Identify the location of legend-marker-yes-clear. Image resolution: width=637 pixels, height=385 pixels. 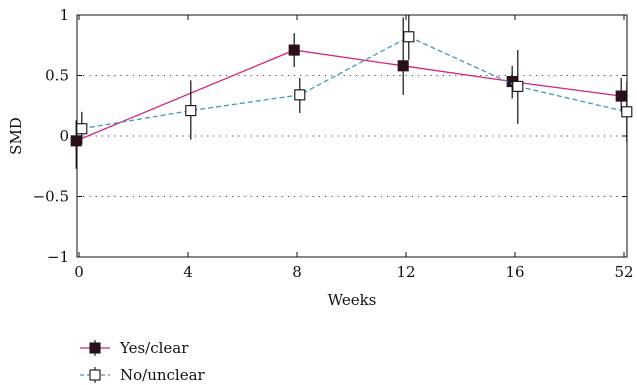
(95, 348).